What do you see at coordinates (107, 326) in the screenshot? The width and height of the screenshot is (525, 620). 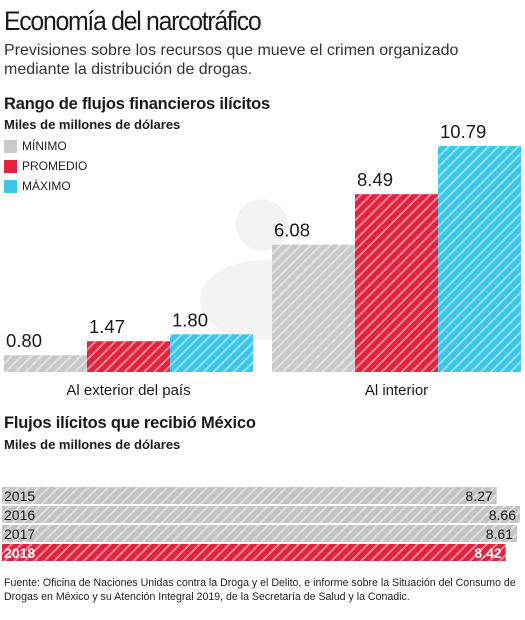 I see `bar-value-label: 1.47` at bounding box center [107, 326].